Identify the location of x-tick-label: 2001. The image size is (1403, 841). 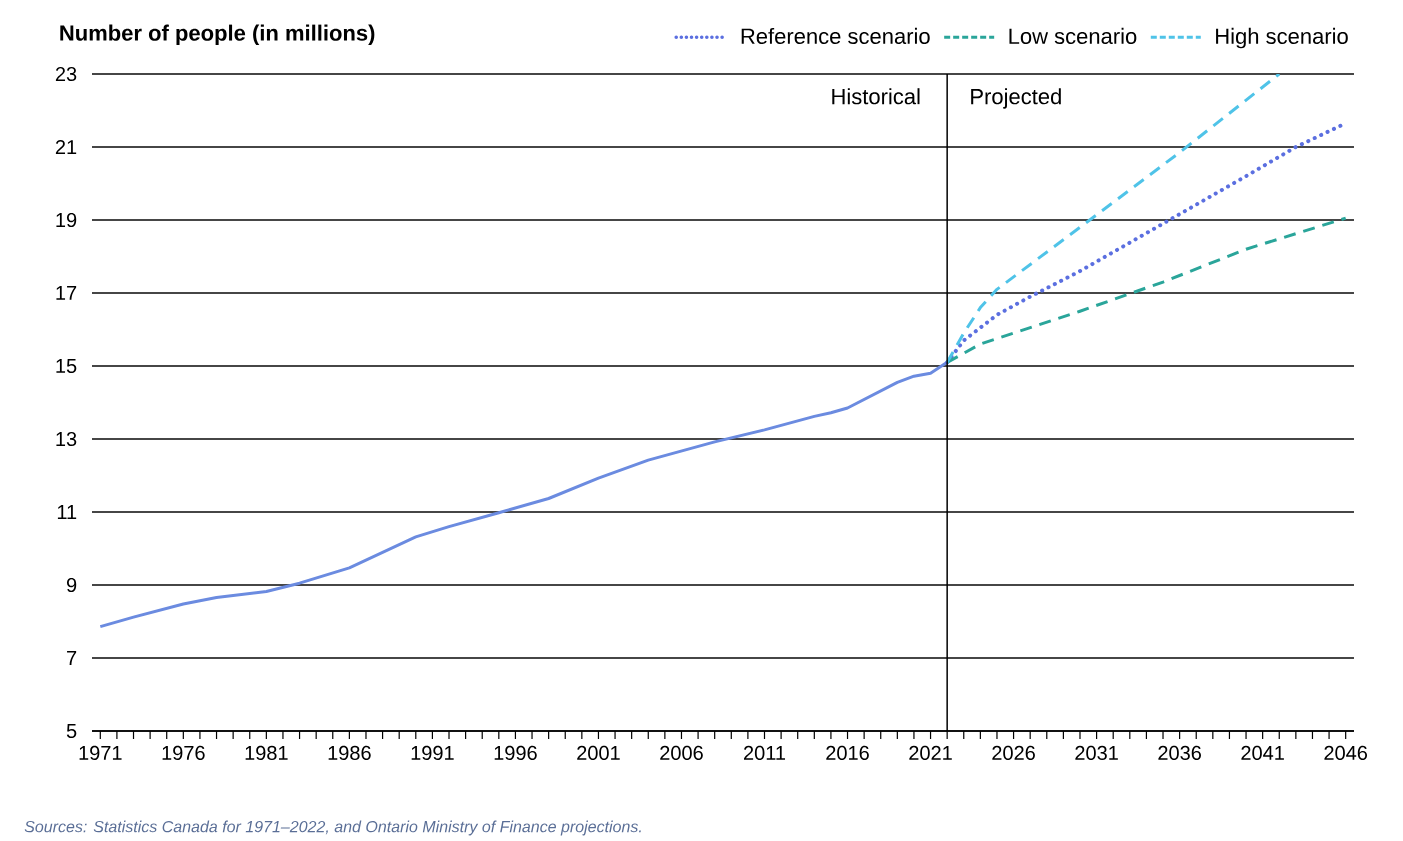
(598, 753).